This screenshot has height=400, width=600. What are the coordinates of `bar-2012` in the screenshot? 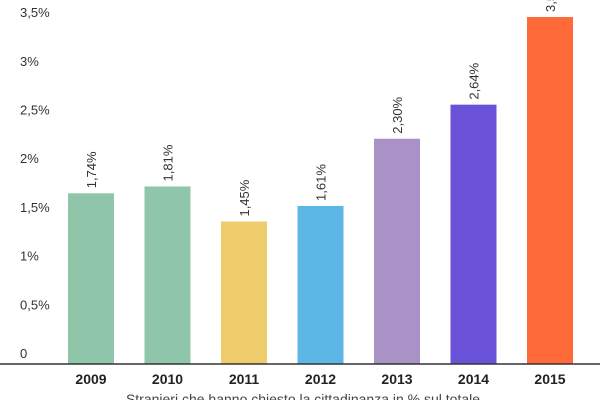 It's located at (320, 284).